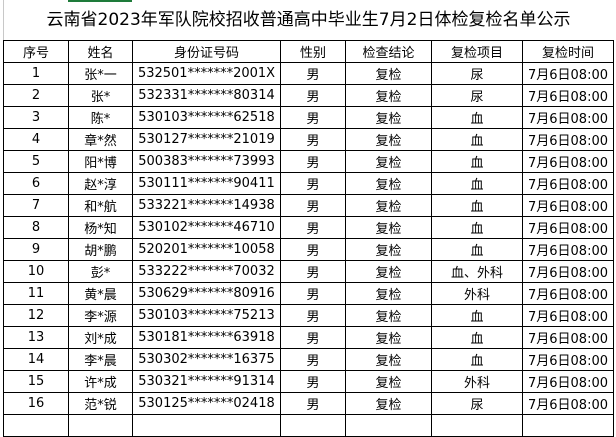 This screenshot has height=437, width=616. I want to click on cell-col-id-number: 530125*******02418, so click(206, 403).